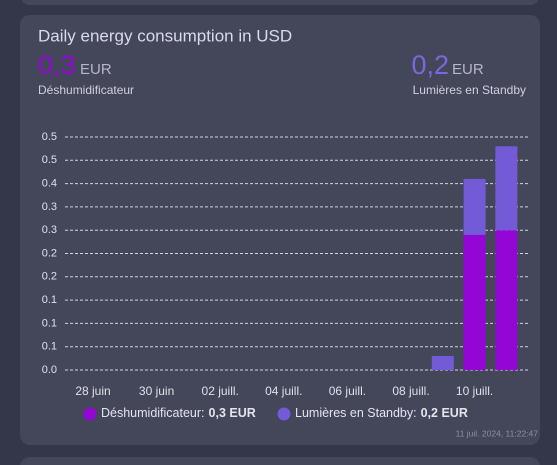 This screenshot has height=465, width=557. What do you see at coordinates (280, 461) in the screenshot?
I see `card-below` at bounding box center [280, 461].